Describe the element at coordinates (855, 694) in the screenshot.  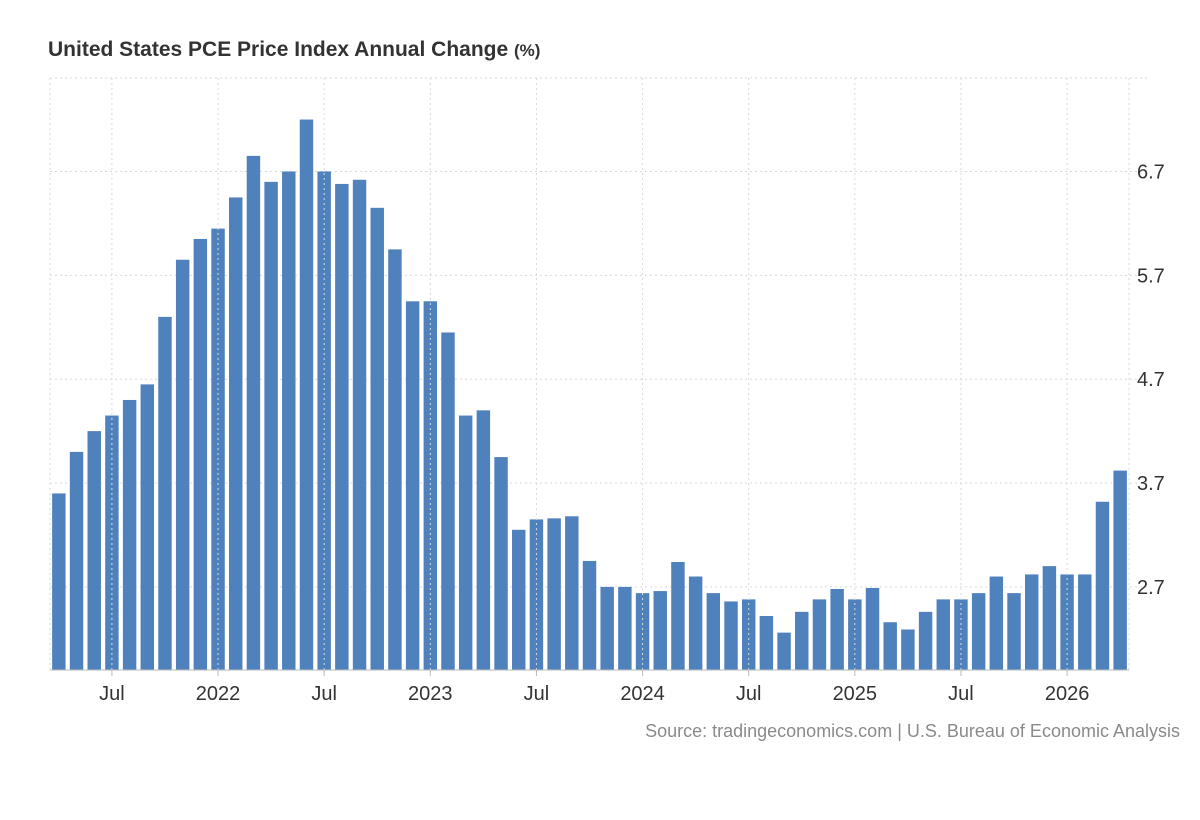
I see `x-tick-label: 2025` at that location.